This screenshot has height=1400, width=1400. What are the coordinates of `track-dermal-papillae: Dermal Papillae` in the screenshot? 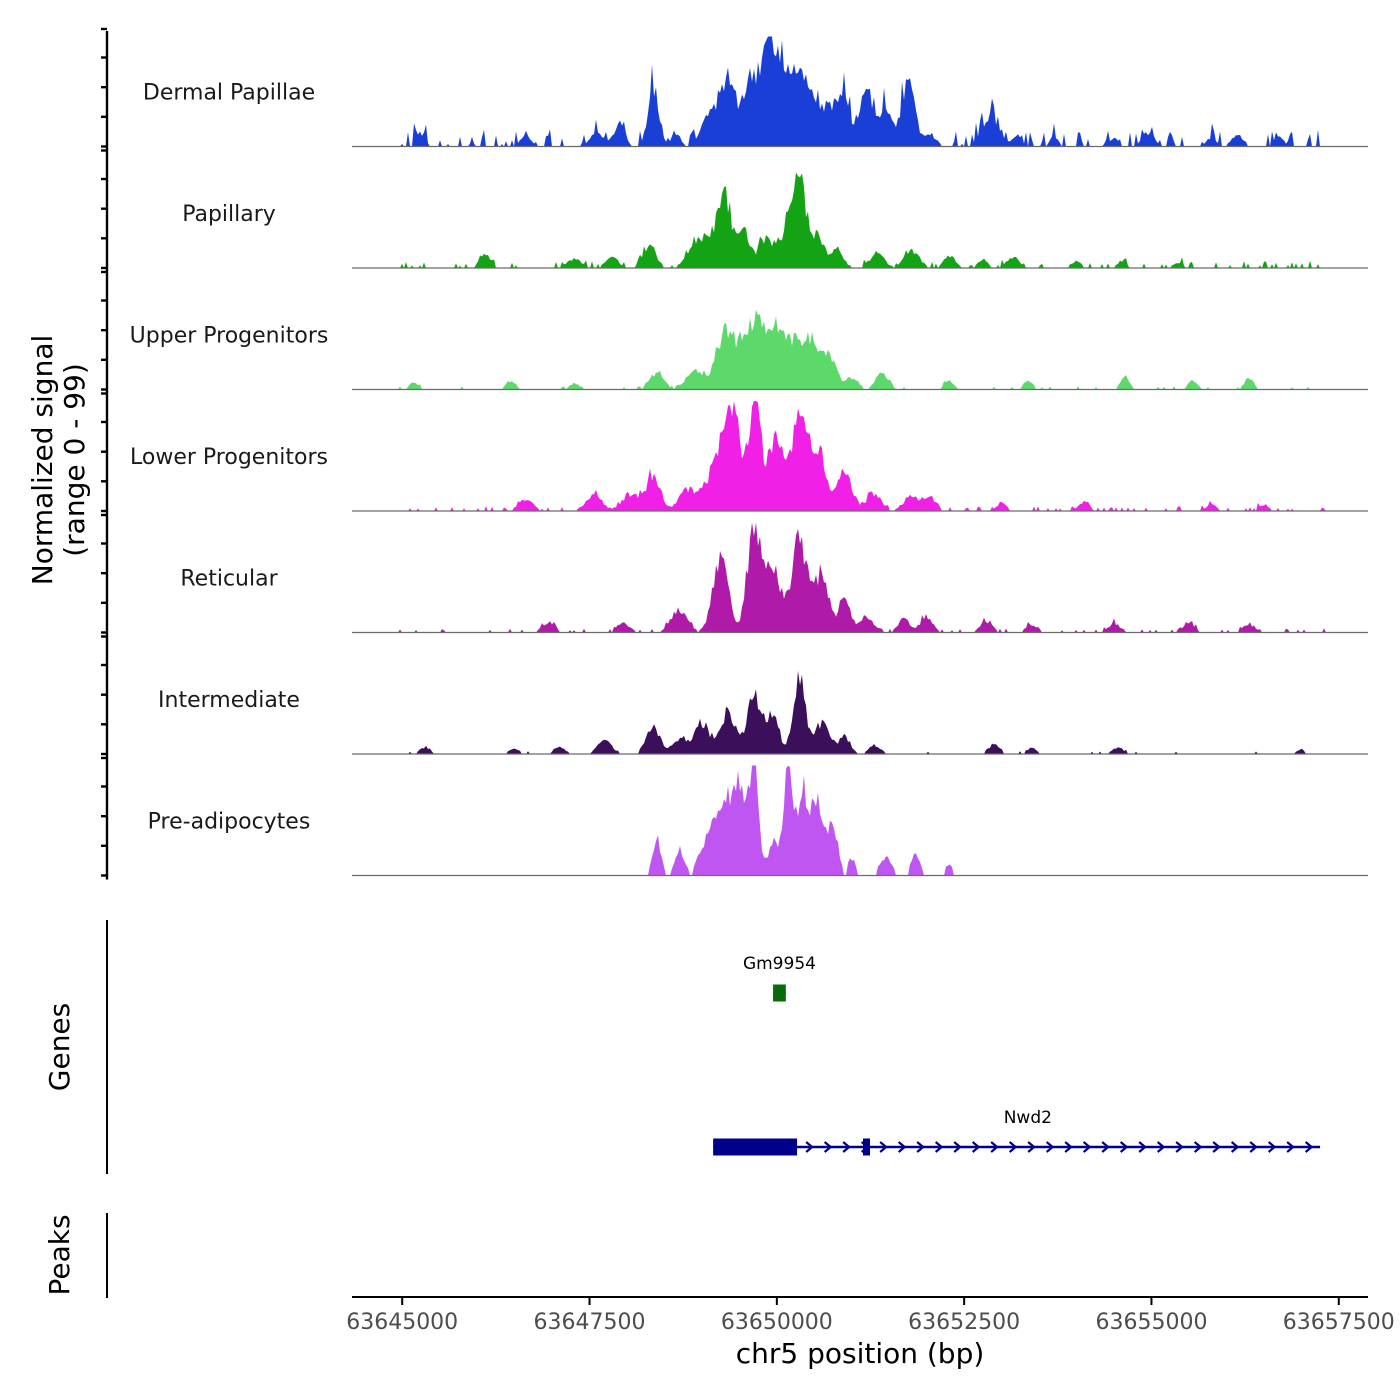 It's located at (755, 92).